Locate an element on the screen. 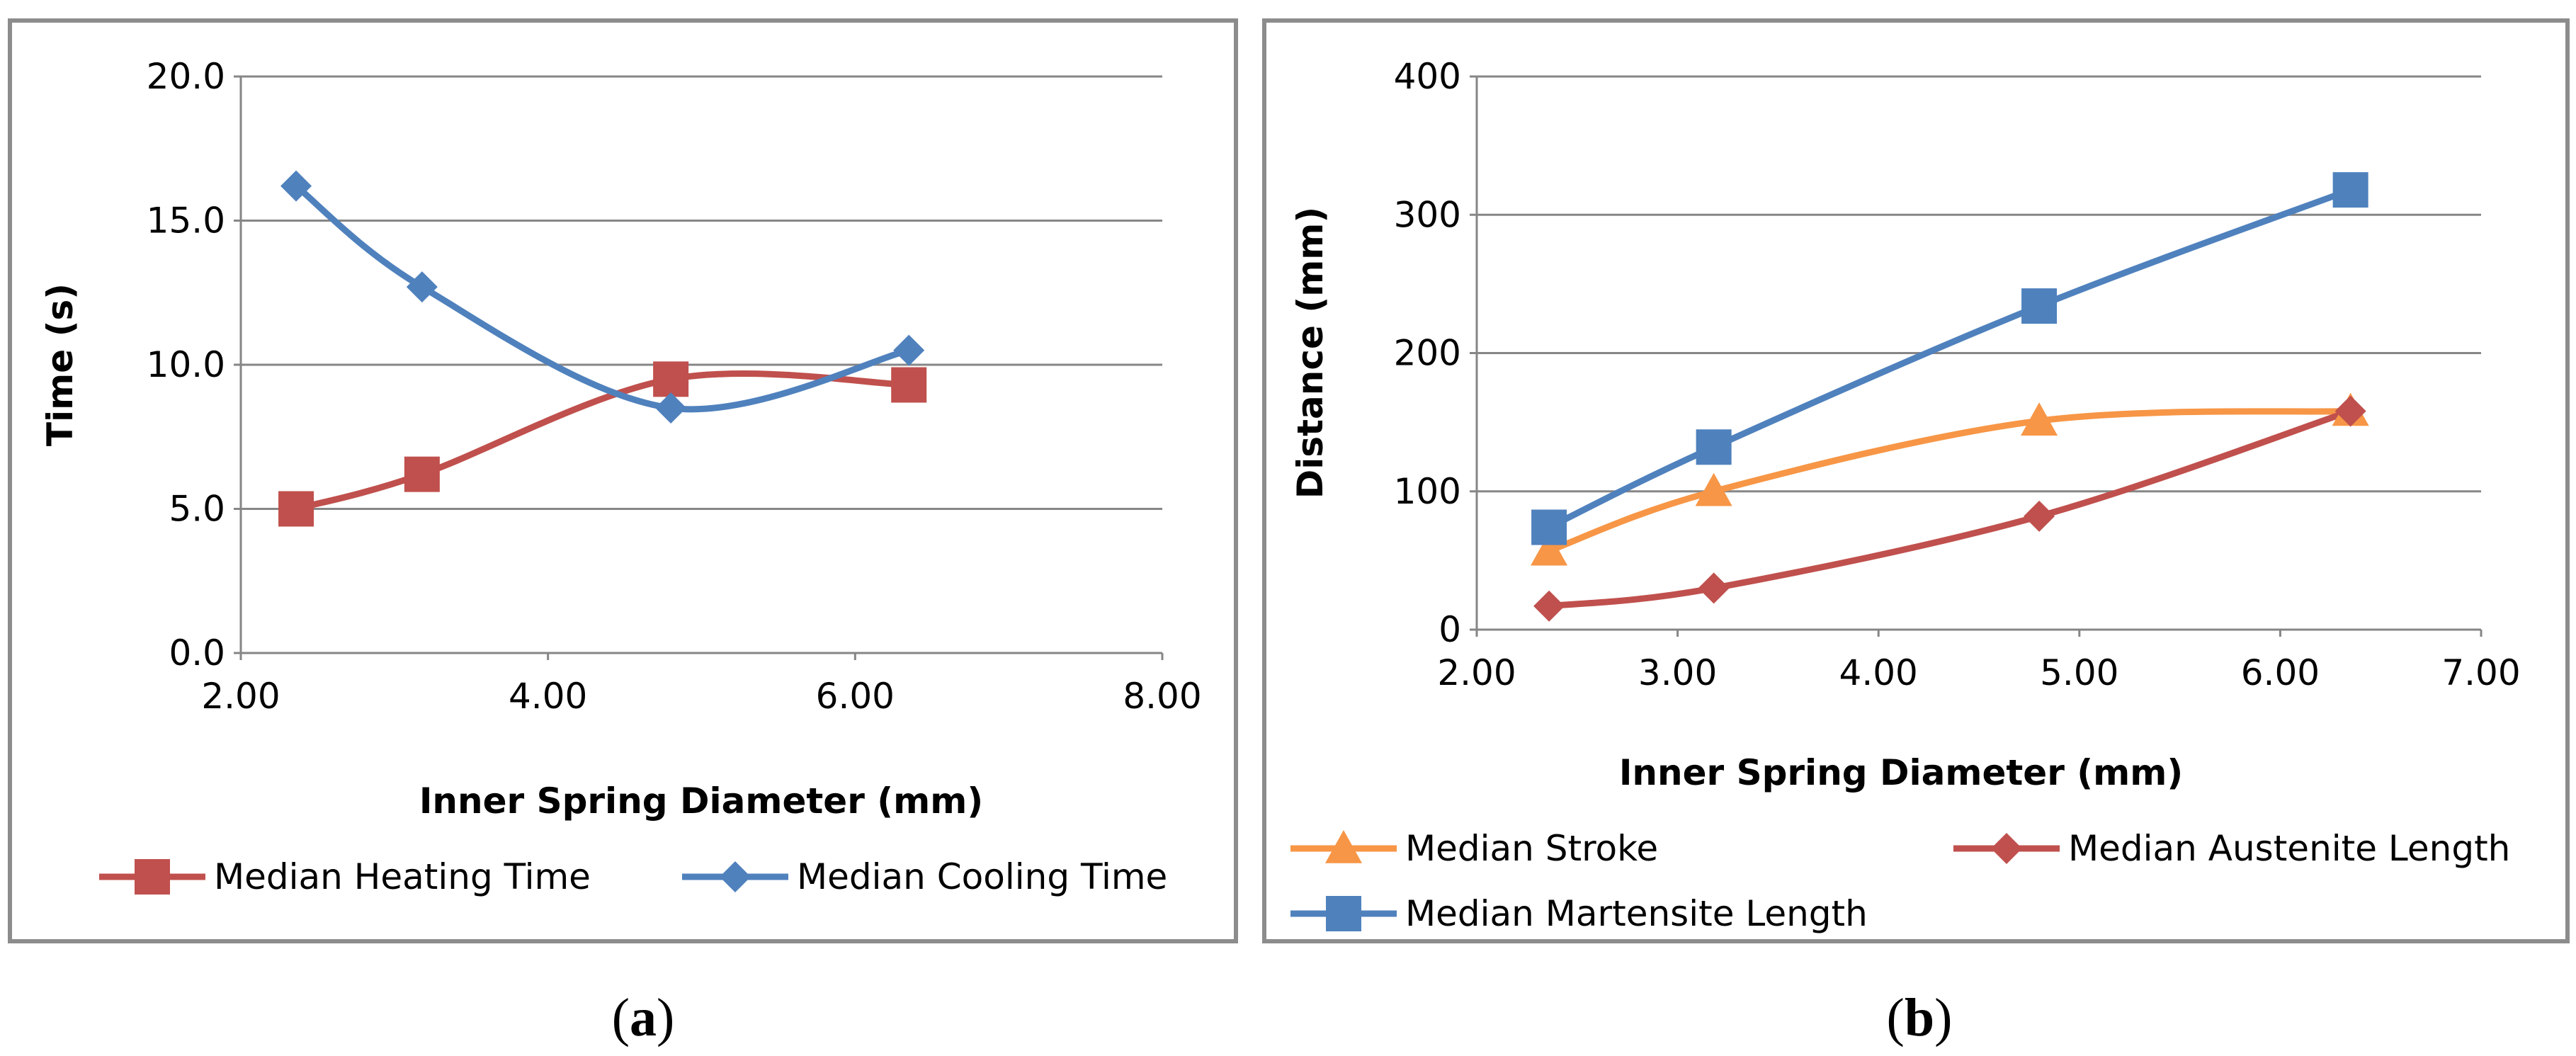 The width and height of the screenshot is (2576, 1056). panel-a-line-median-heating-time is located at coordinates (602, 441).